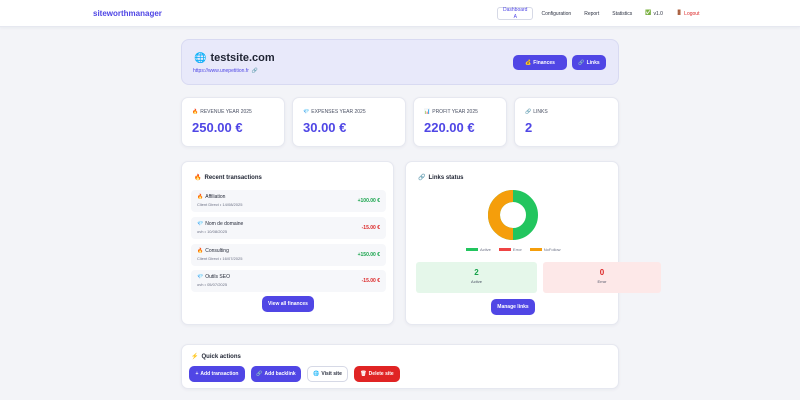 The width and height of the screenshot is (800, 400). Describe the element at coordinates (226, 112) in the screenshot. I see `stat-revenue-label-text: REVENUE YEAR 2025` at that location.